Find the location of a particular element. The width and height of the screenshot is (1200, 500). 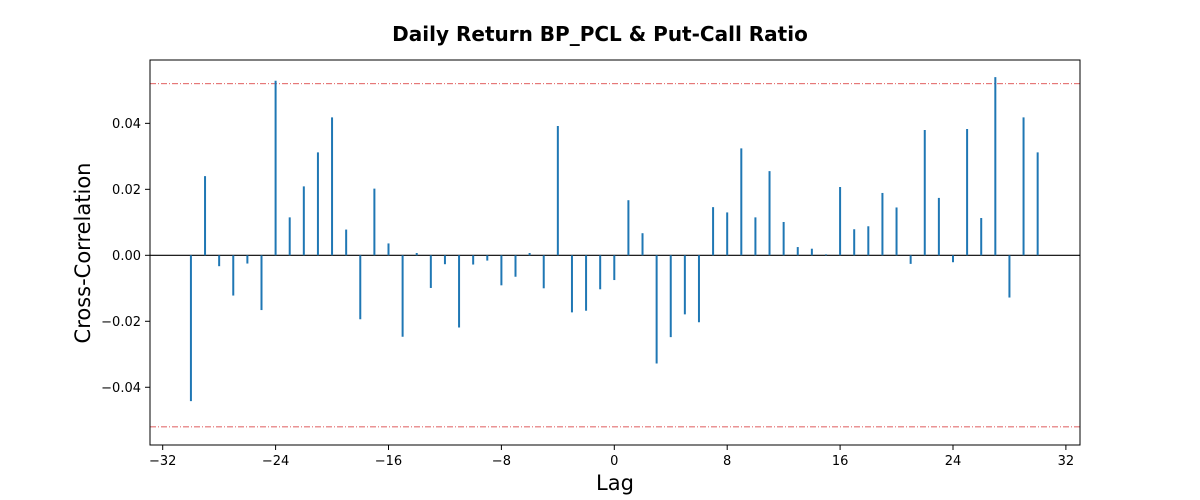

x-tick-label: 32 is located at coordinates (1066, 461).